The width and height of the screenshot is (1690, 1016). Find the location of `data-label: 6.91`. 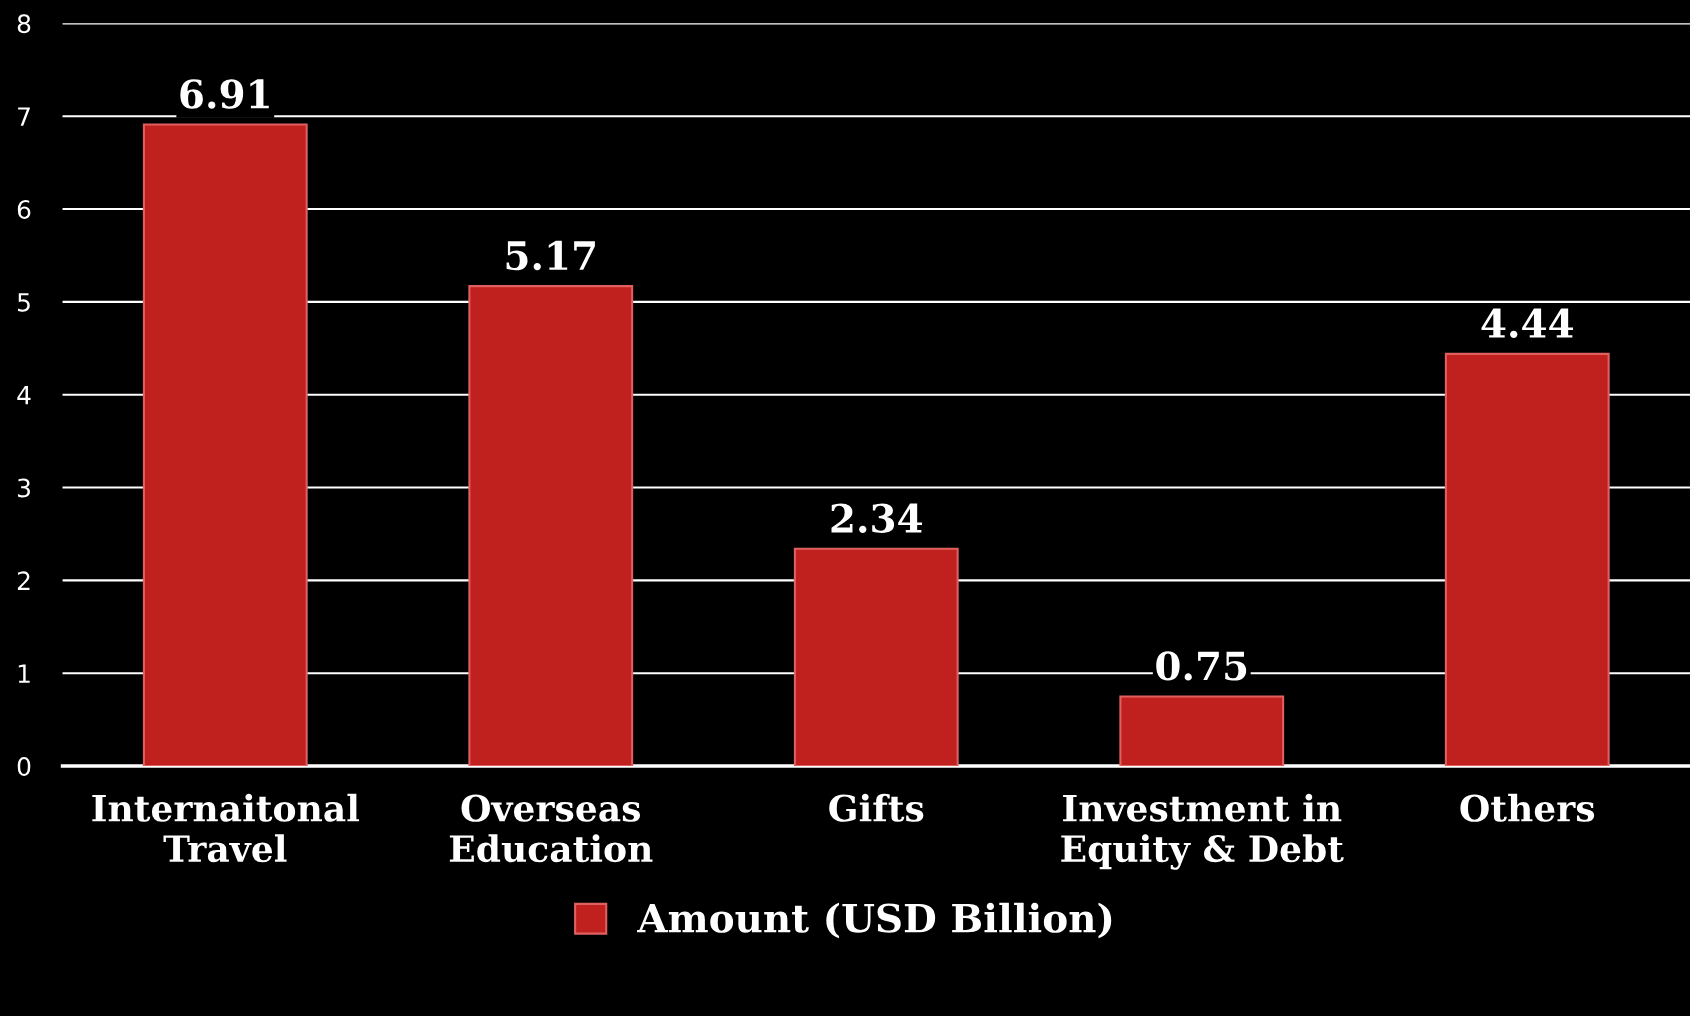

data-label: 6.91 is located at coordinates (224, 94).